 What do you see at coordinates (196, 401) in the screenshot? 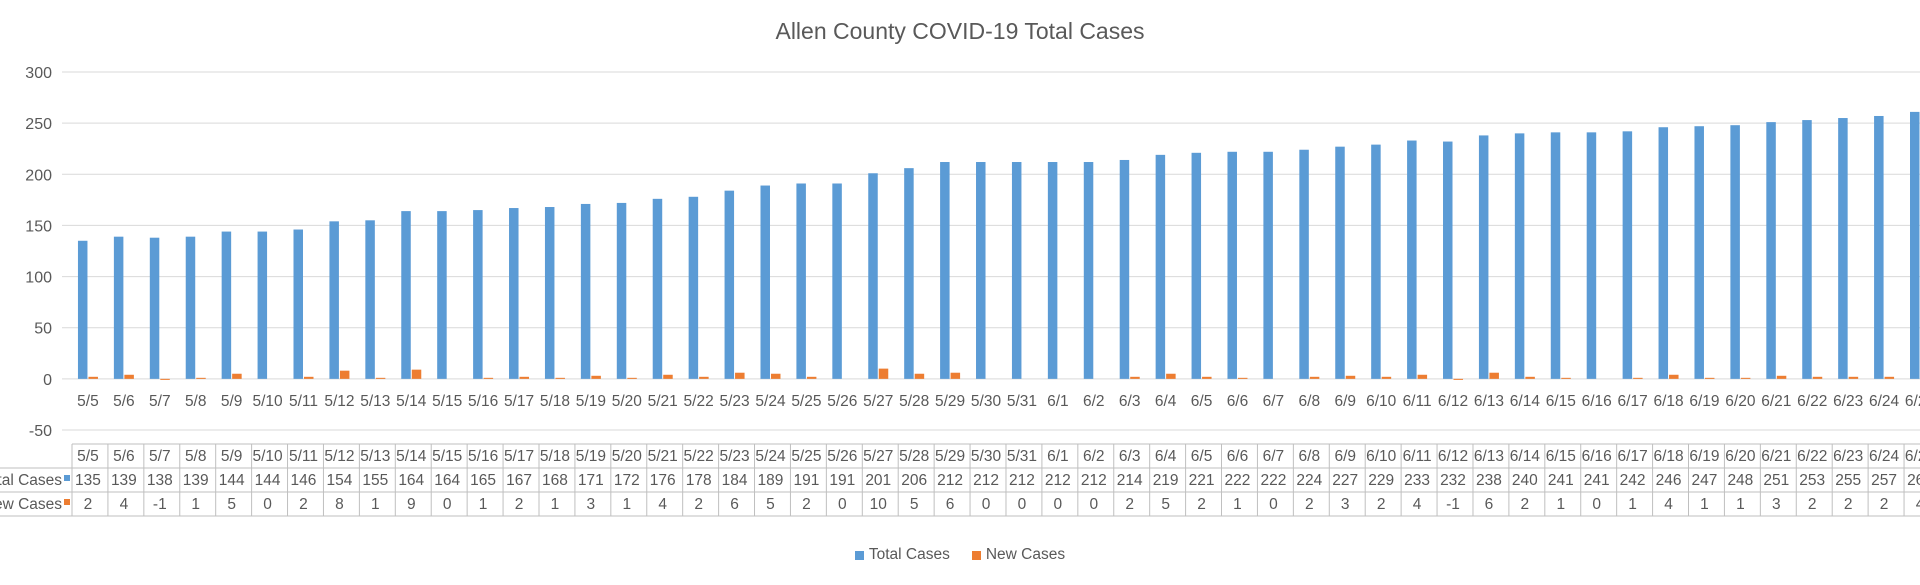
I see `x-tick-label: 5/8` at bounding box center [196, 401].